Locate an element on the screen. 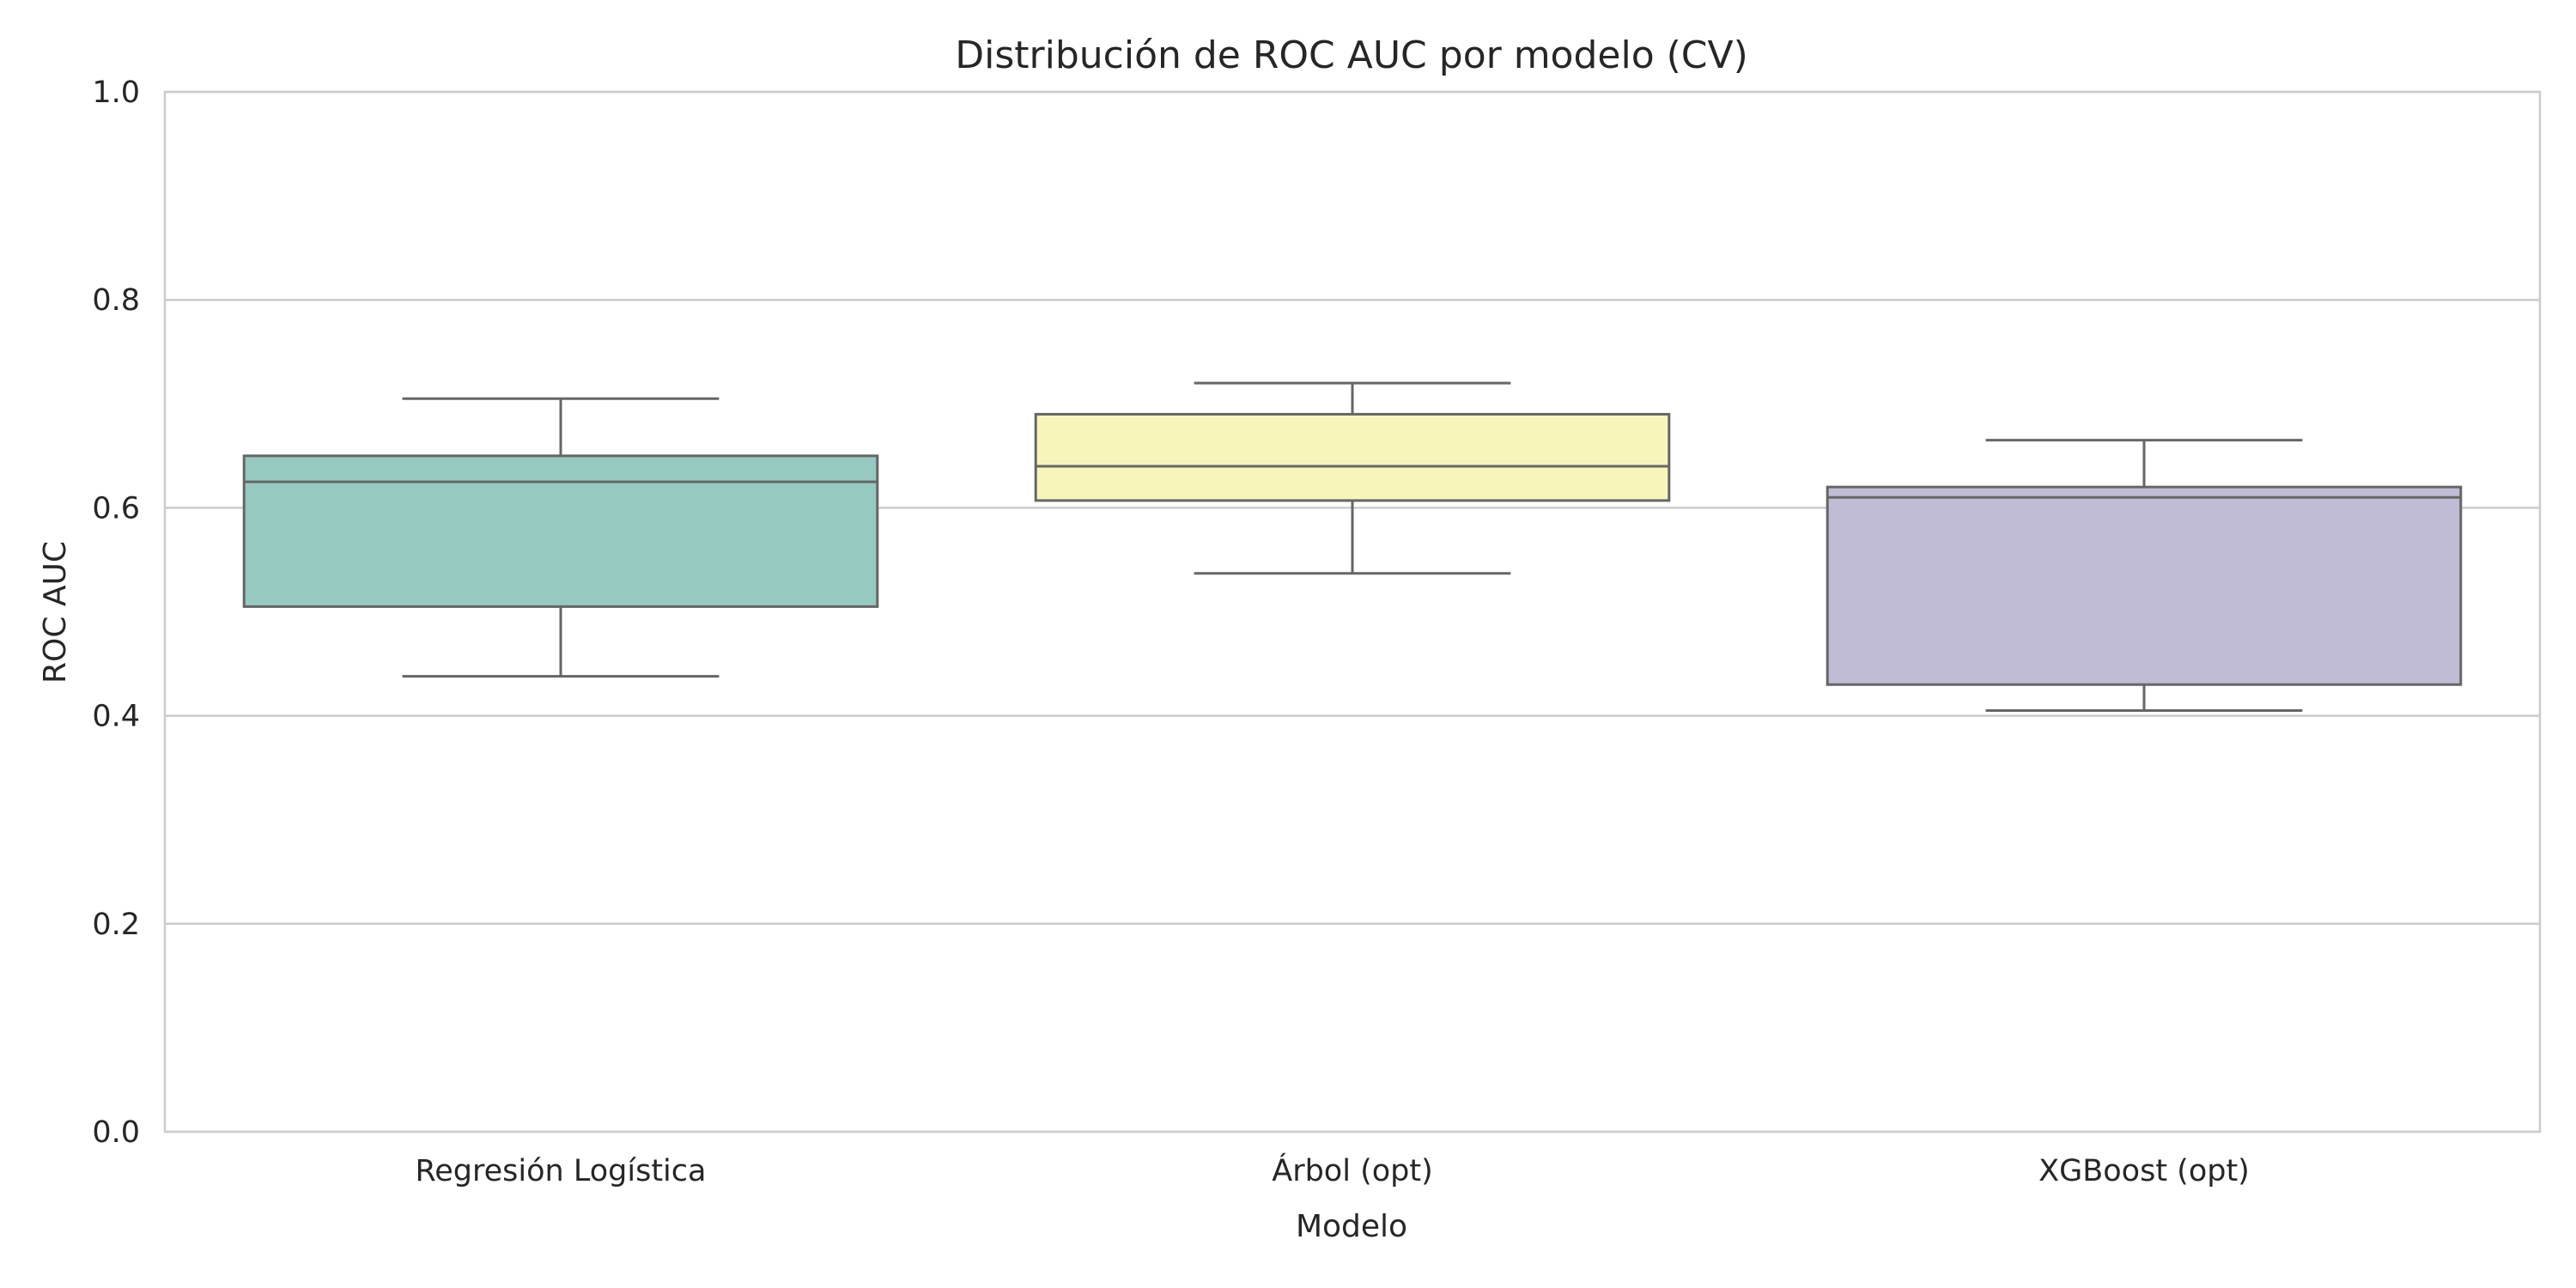 The width and height of the screenshot is (2576, 1288). x-tick-label: XGBoost (opt) is located at coordinates (2144, 1171).